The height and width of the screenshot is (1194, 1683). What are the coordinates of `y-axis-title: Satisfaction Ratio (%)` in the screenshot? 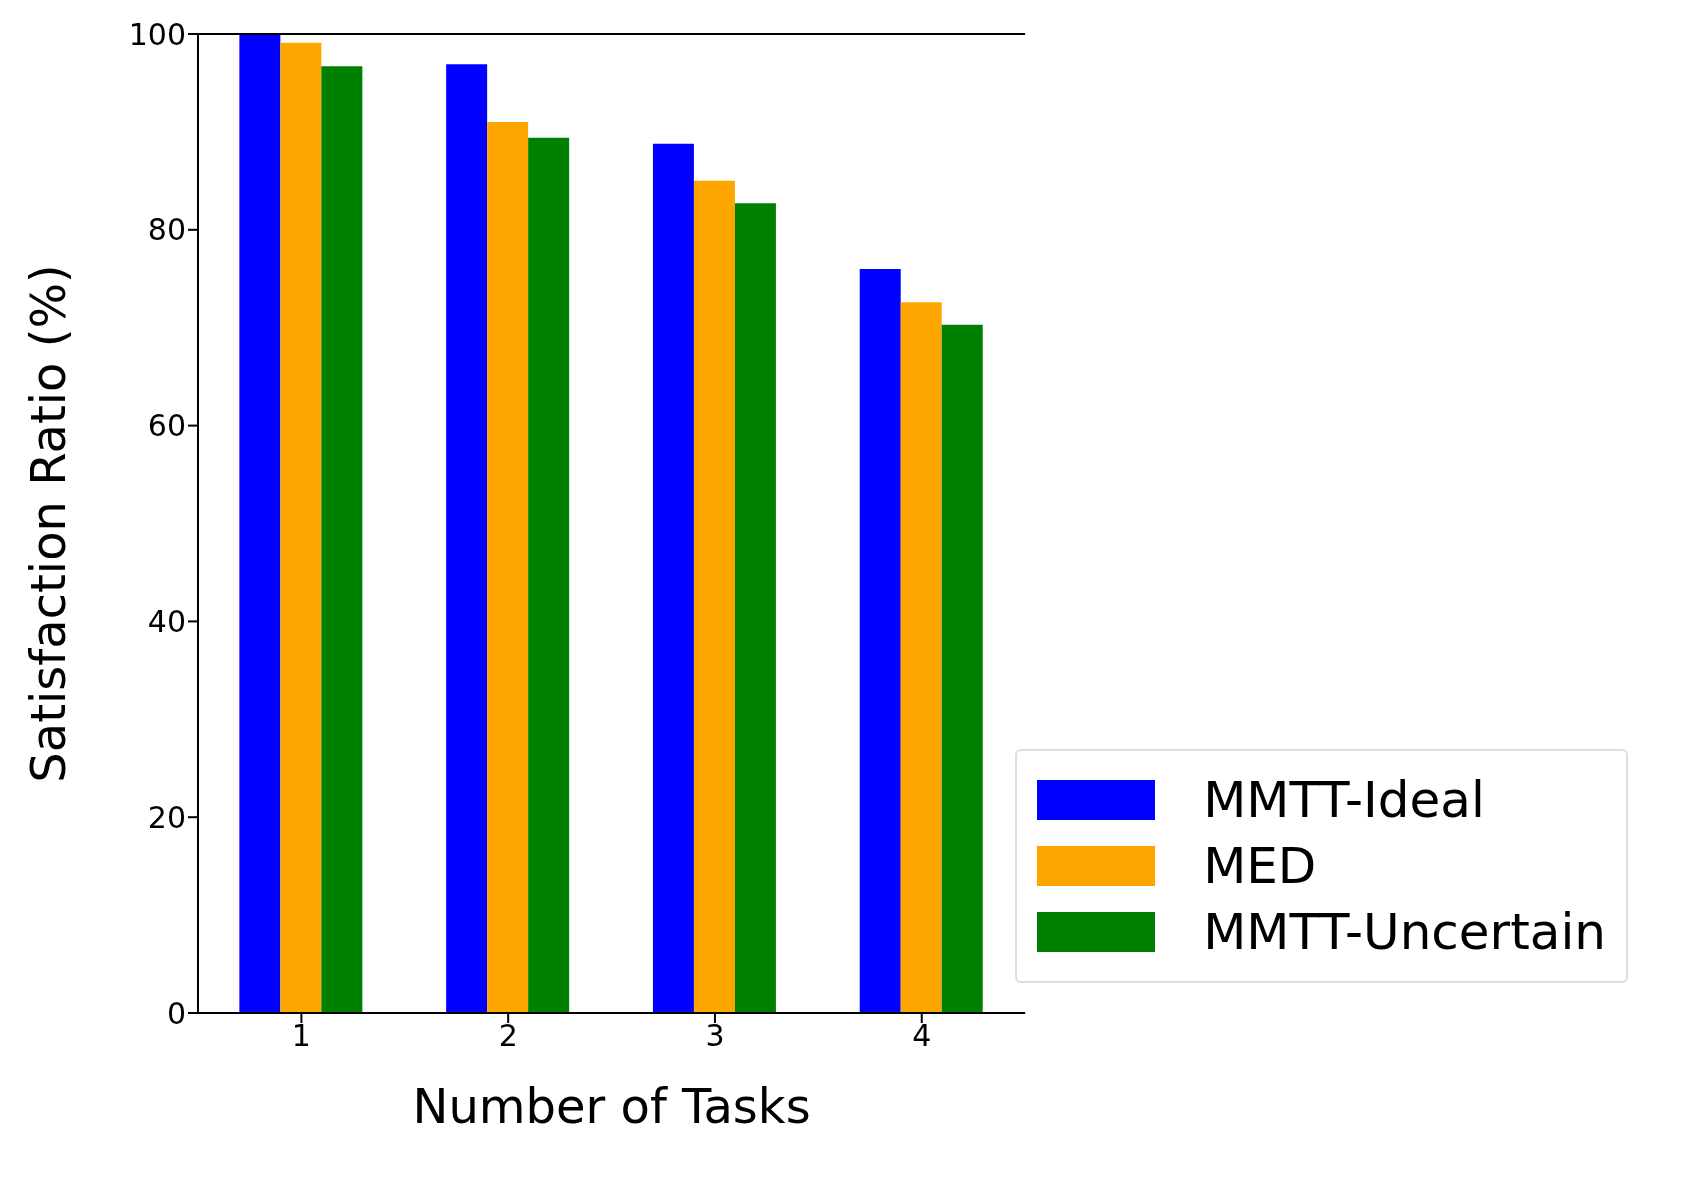 It's located at (48, 523).